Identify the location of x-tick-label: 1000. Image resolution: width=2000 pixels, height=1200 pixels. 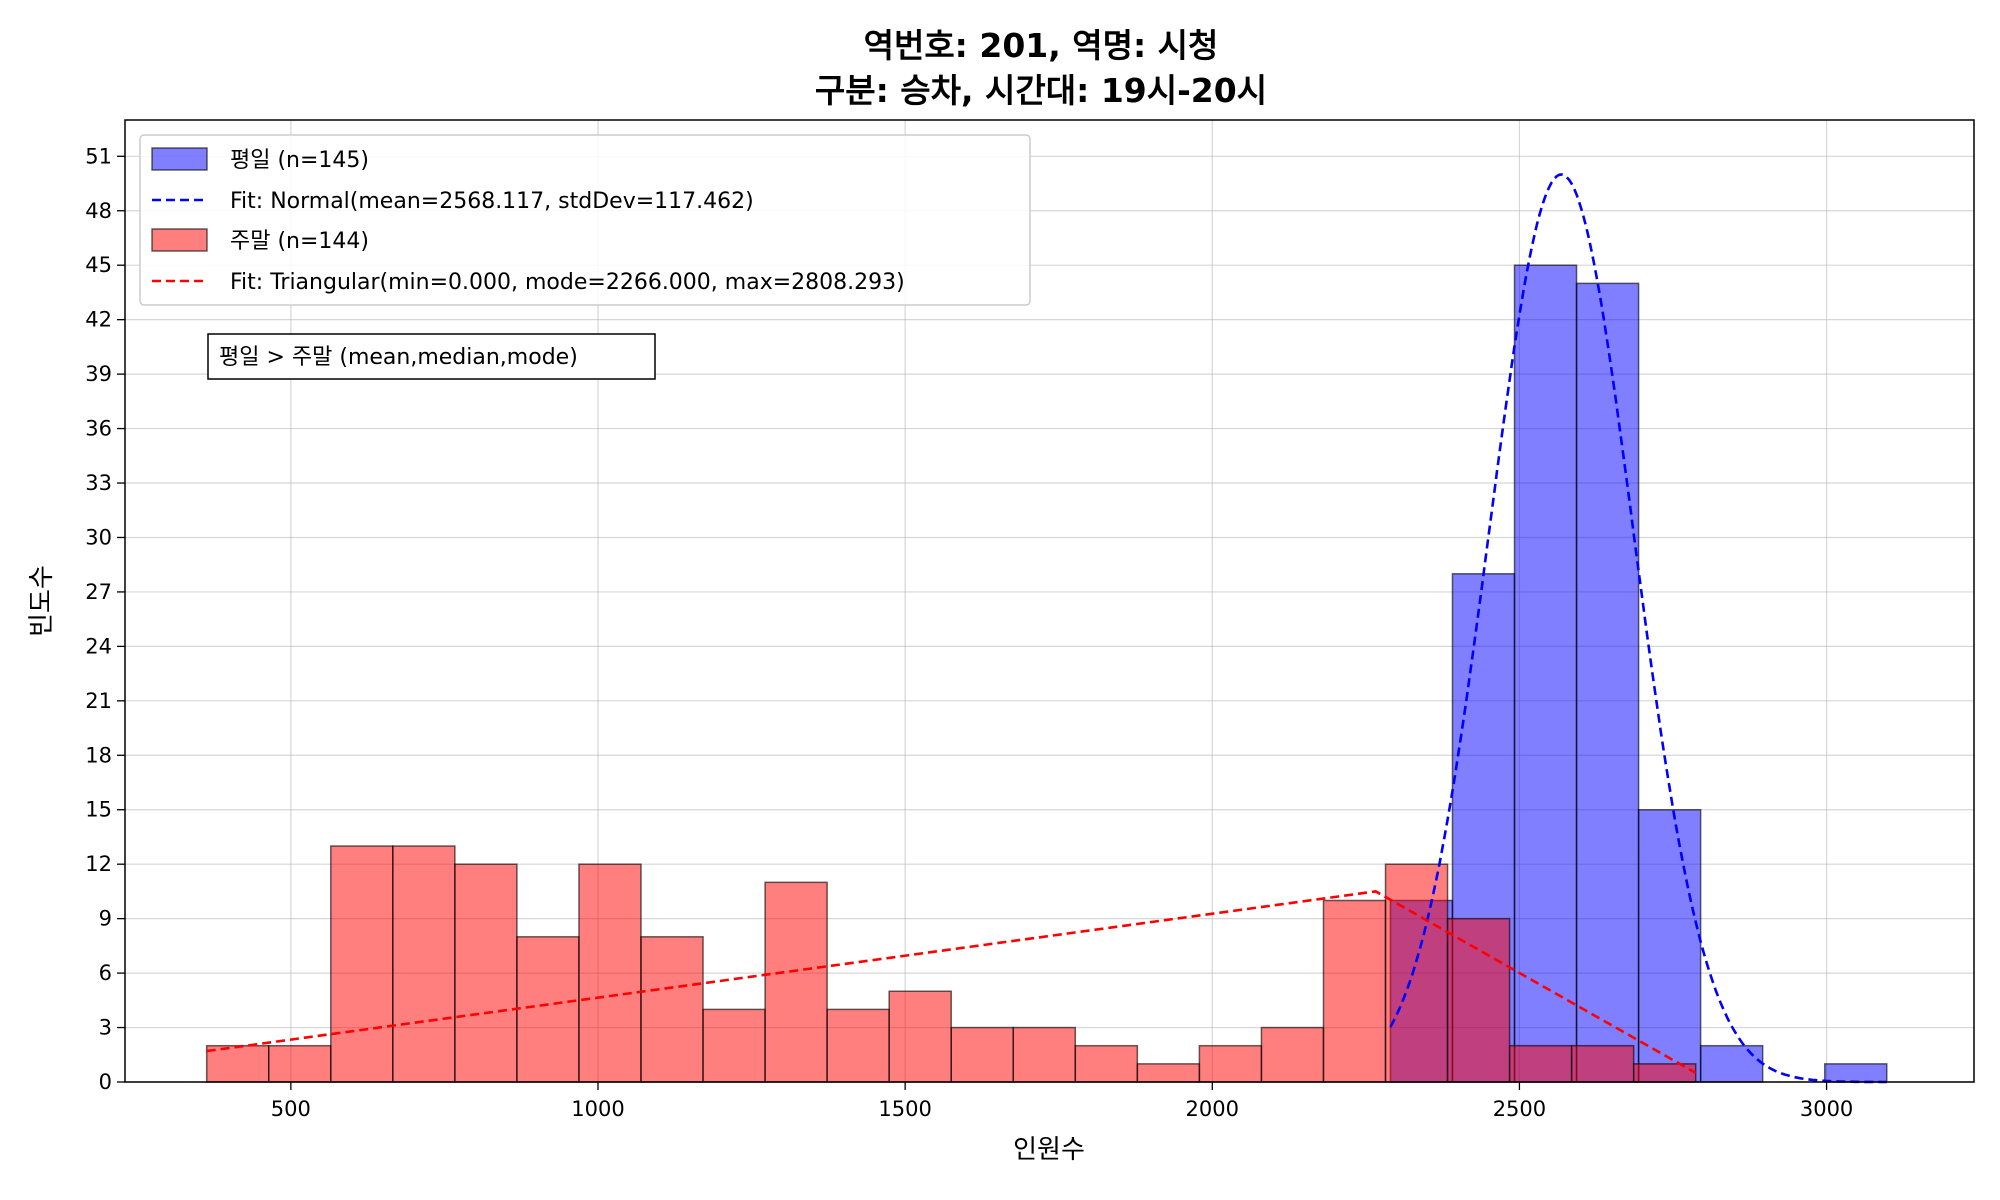
(597, 1109).